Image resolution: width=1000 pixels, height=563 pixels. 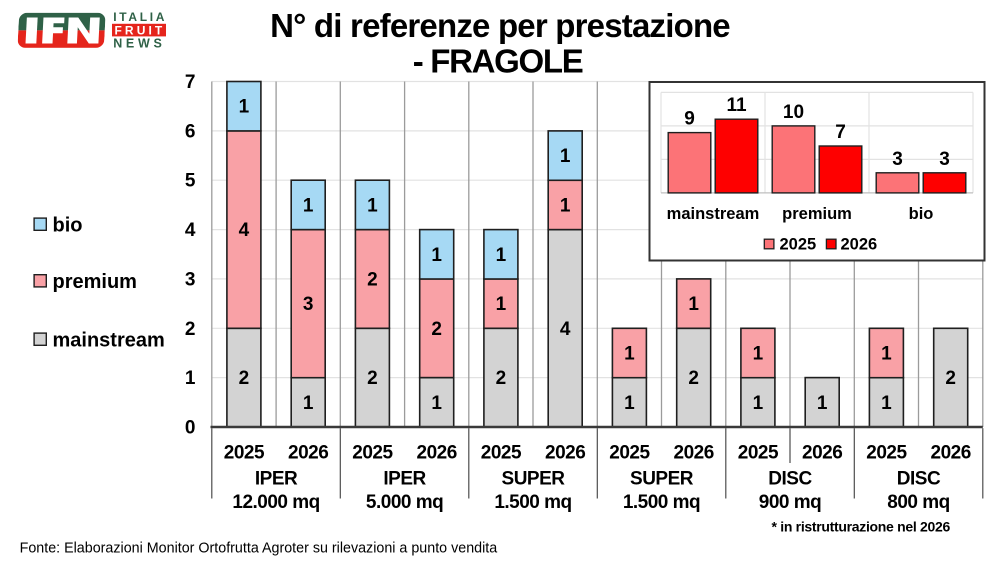 I want to click on svg-text: FRUIT, so click(x=140, y=30).